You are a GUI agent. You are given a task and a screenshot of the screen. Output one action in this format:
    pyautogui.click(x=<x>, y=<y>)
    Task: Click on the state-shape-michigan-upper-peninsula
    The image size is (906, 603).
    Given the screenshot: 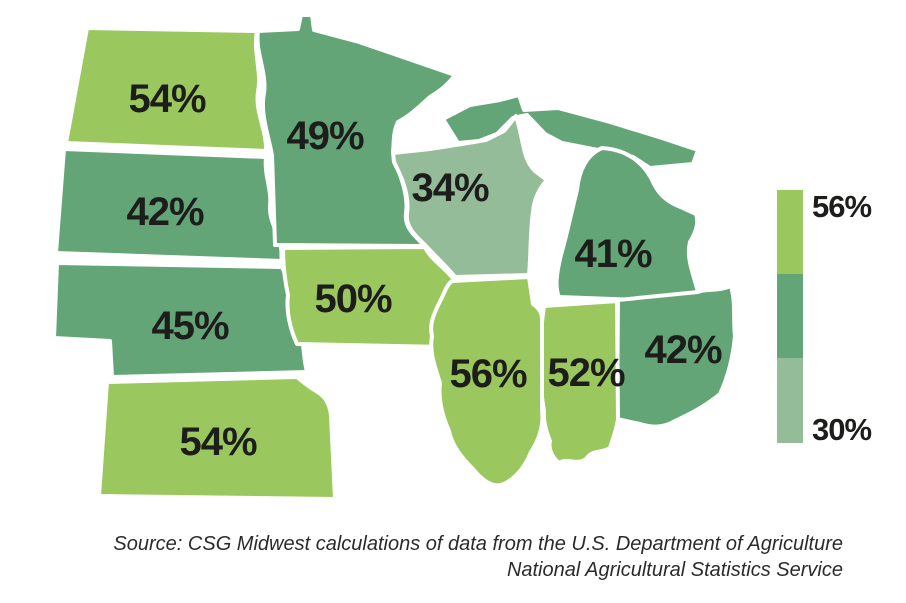 What is the action you would take?
    pyautogui.click(x=570, y=131)
    